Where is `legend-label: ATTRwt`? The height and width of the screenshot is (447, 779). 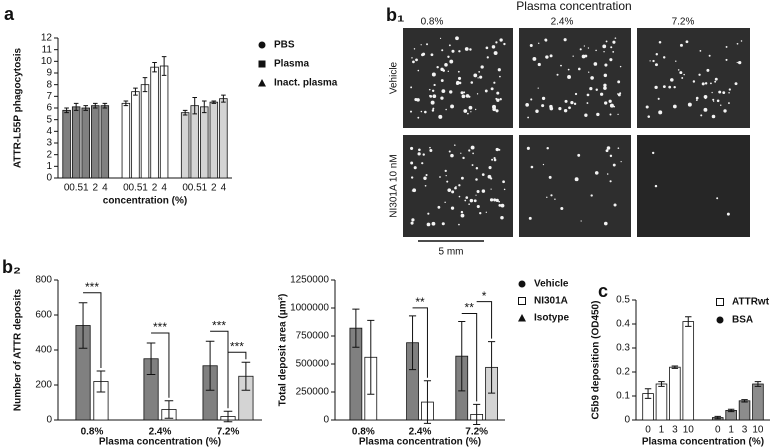 legend-label: ATTRwt is located at coordinates (751, 302).